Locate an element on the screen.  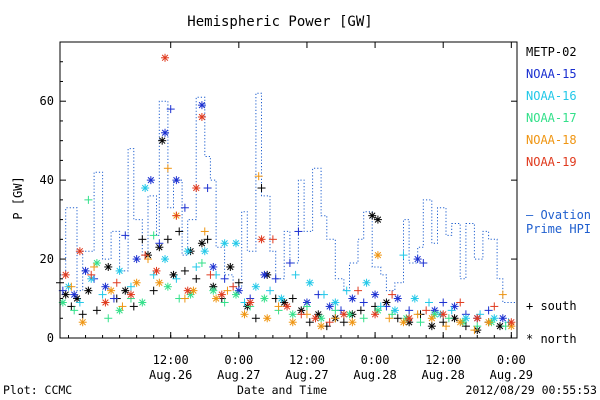
x-tick-date-label: Aug.26 is located at coordinates (170, 375).